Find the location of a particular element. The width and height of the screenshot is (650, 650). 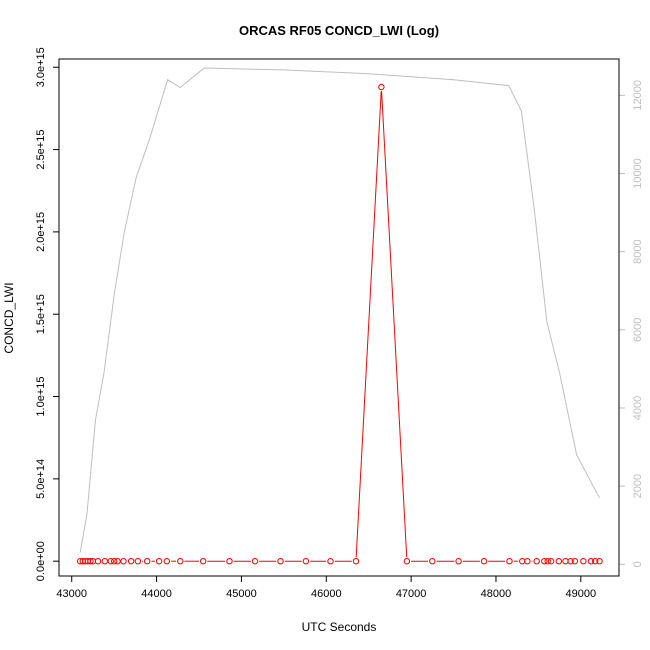

x-tick-label: 44000 is located at coordinates (156, 594).